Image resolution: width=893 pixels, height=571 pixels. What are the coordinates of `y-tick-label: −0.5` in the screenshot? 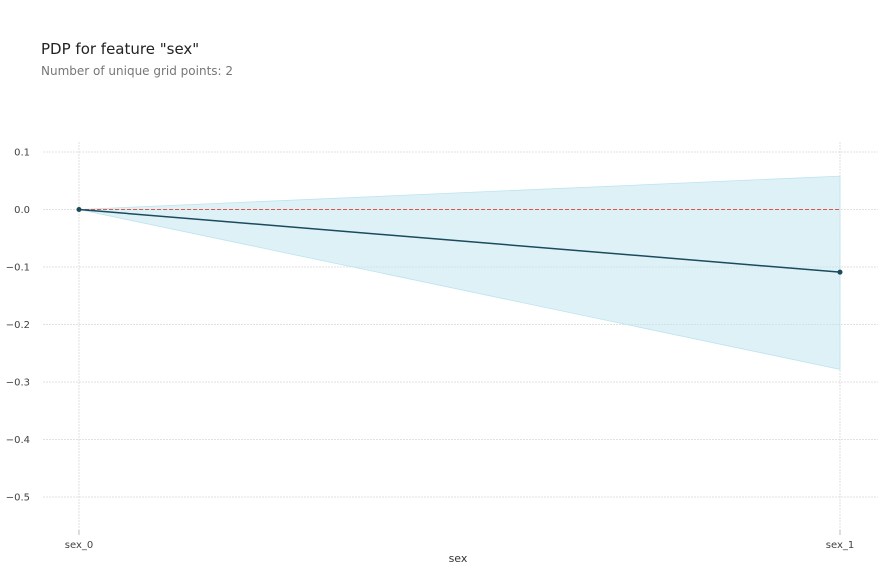 It's located at (18, 498).